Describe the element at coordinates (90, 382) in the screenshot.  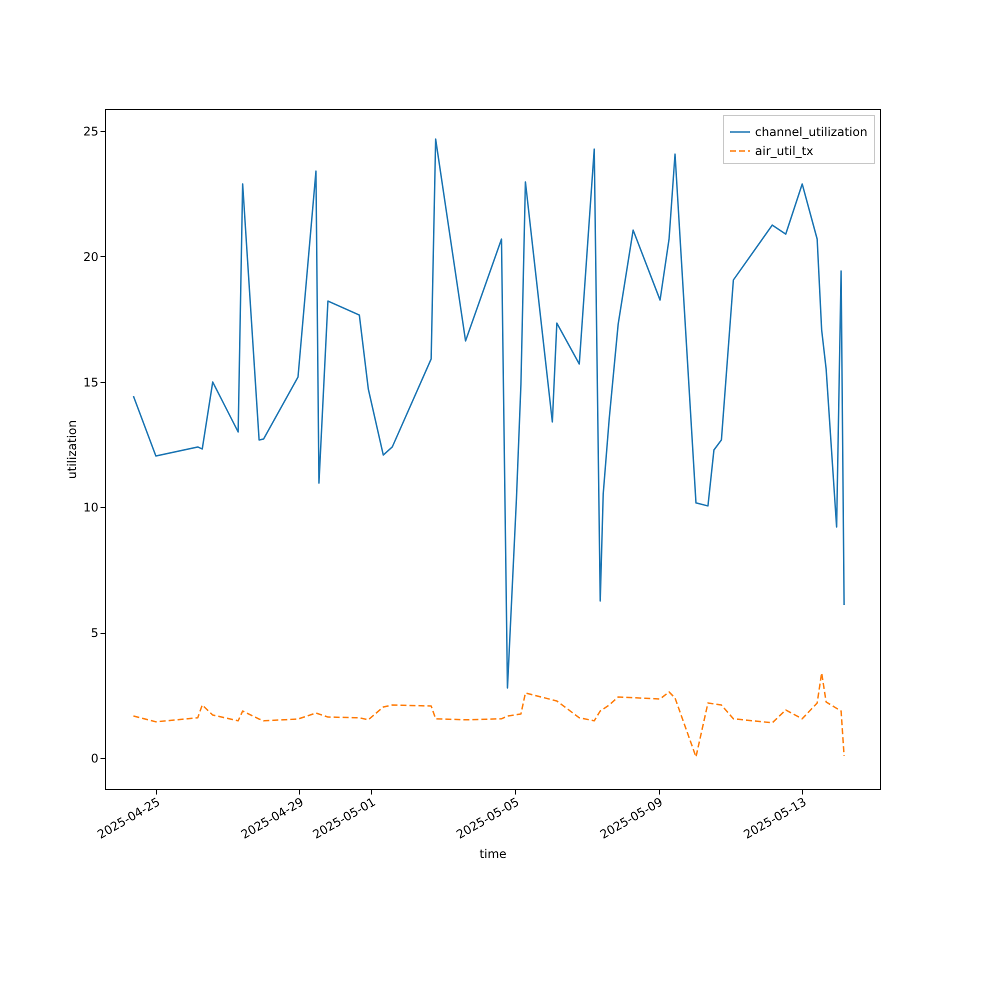
I see `y-tick-label: 15` at that location.